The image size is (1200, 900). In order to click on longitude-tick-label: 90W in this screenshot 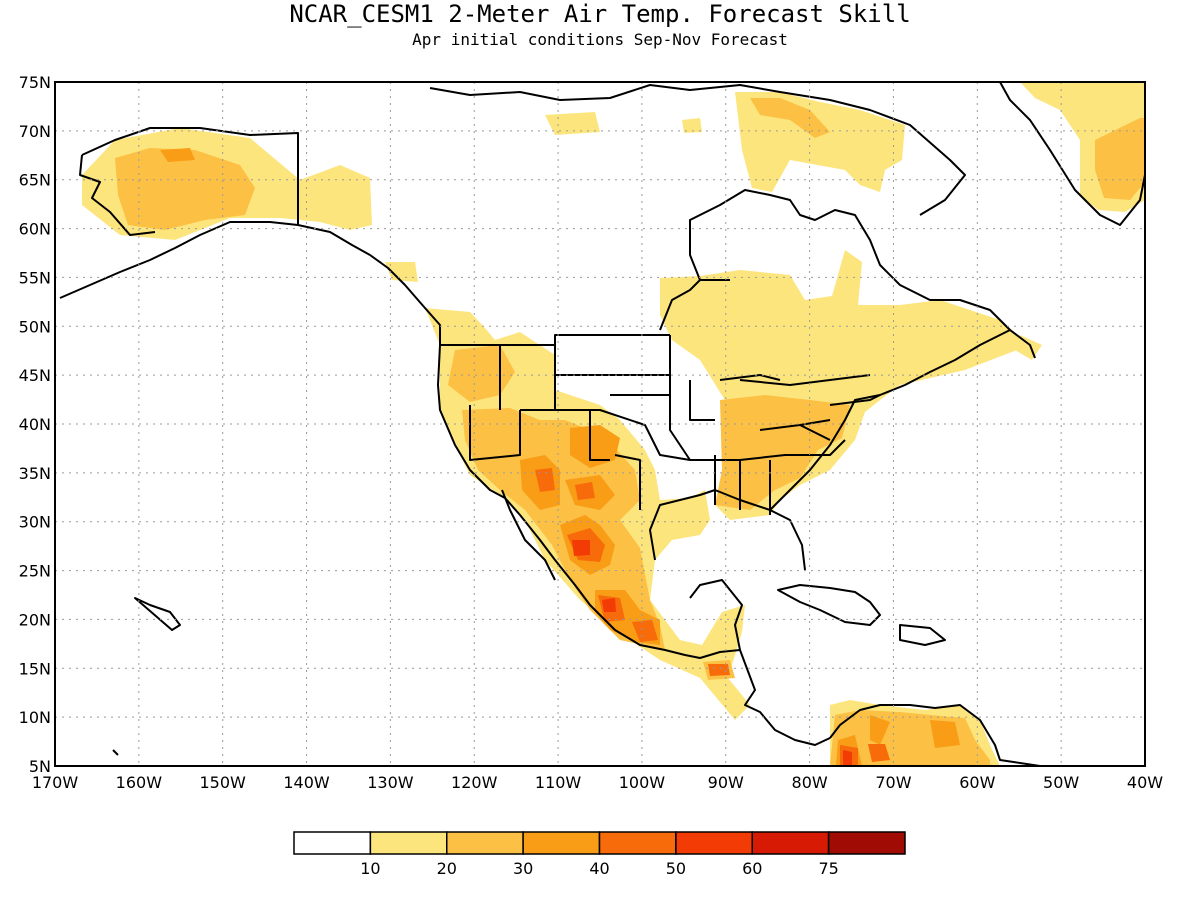, I will do `click(726, 782)`.